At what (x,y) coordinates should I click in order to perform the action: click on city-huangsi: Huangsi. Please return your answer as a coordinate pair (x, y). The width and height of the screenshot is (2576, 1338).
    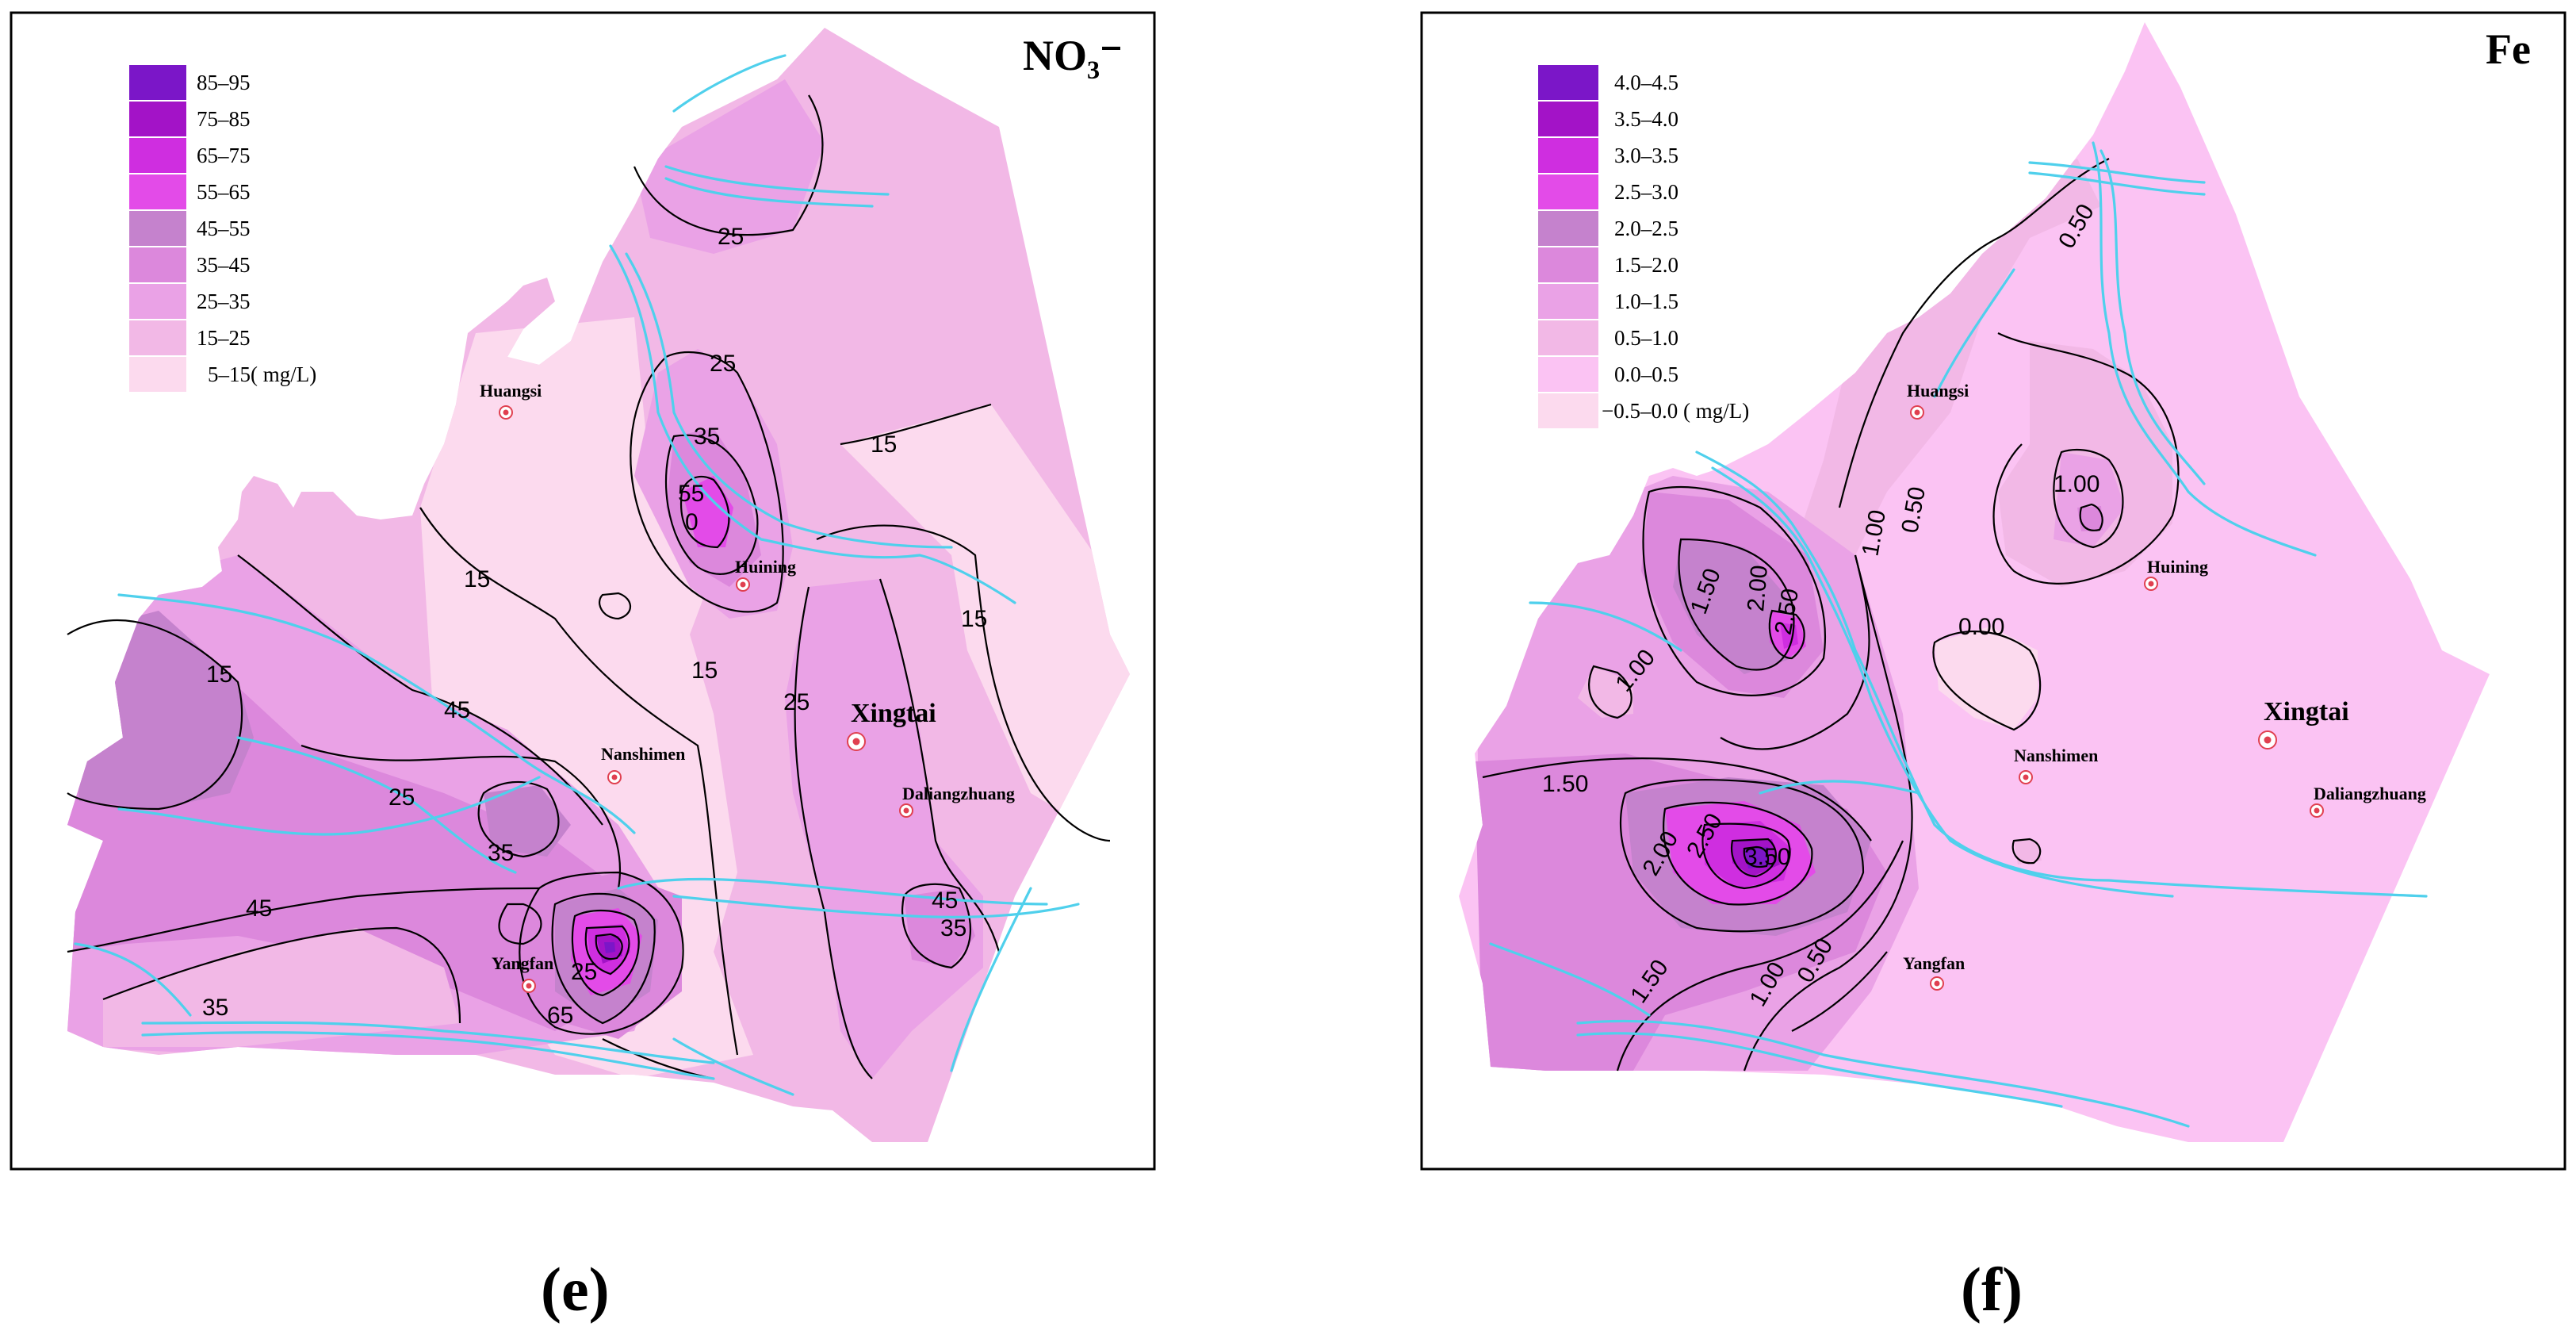
    Looking at the image, I should click on (1938, 400).